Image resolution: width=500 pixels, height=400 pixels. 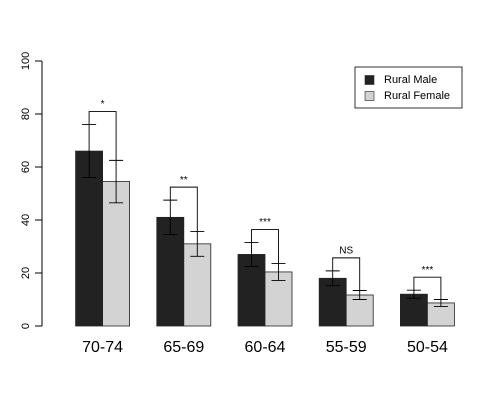 What do you see at coordinates (26, 114) in the screenshot?
I see `y-tick-label: 80` at bounding box center [26, 114].